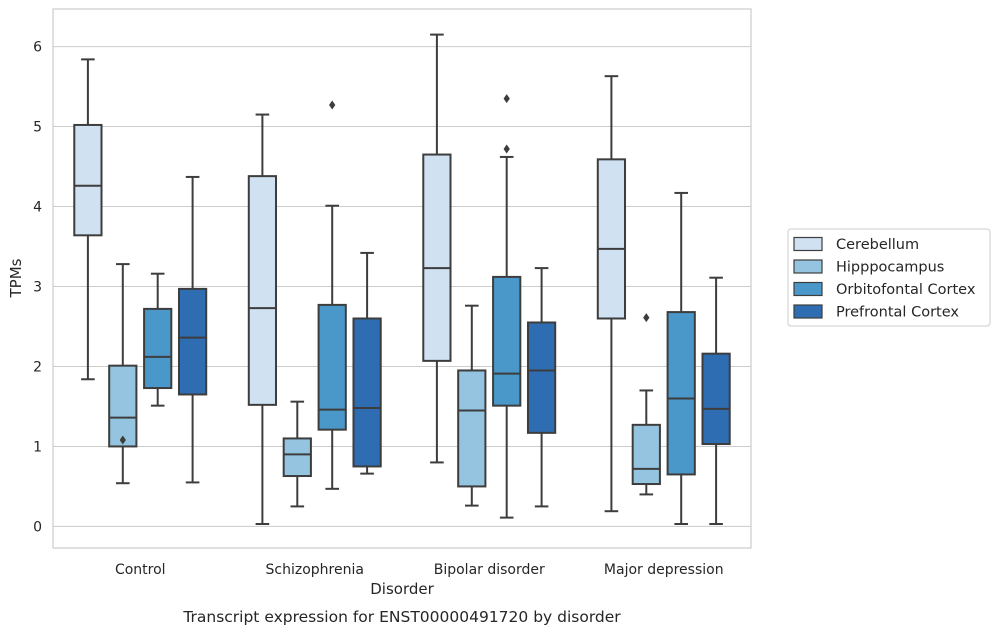  What do you see at coordinates (37, 48) in the screenshot?
I see `y-tick-label: 6` at bounding box center [37, 48].